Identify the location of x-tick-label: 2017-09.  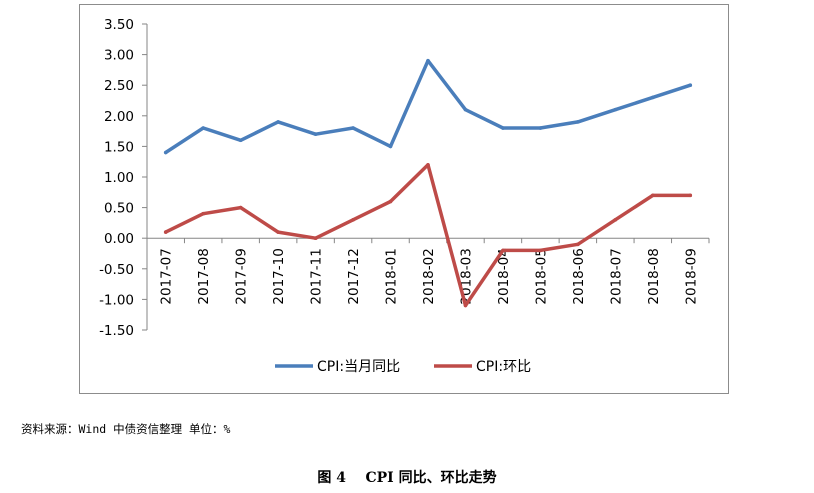
(242, 276).